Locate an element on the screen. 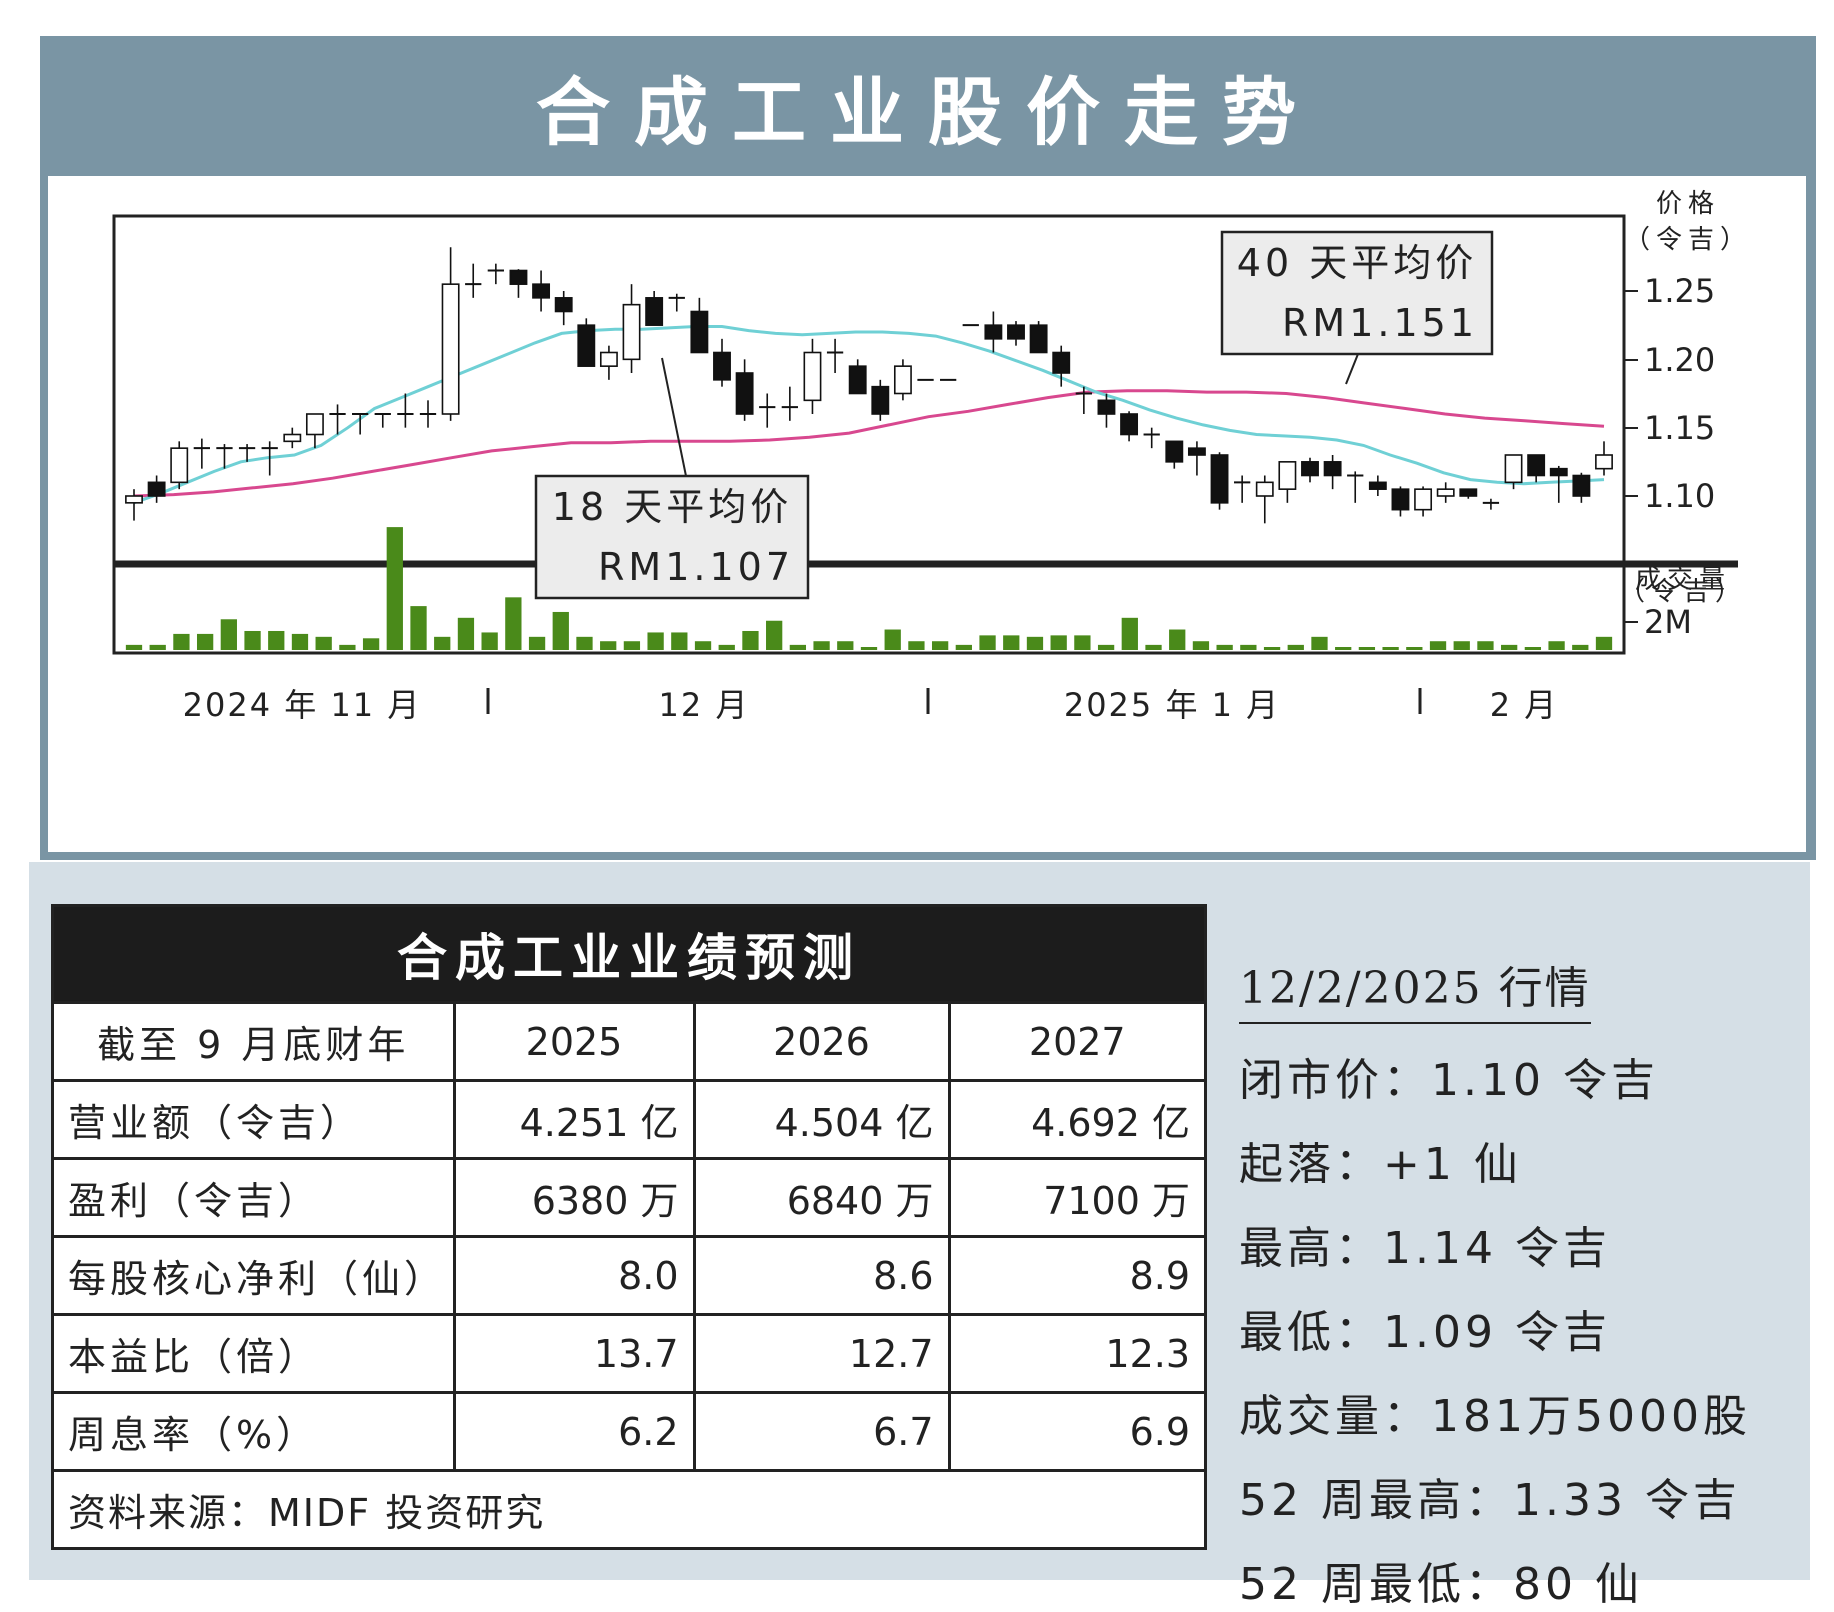  ma40-callout-title: 40 天平均价 is located at coordinates (1357, 263).